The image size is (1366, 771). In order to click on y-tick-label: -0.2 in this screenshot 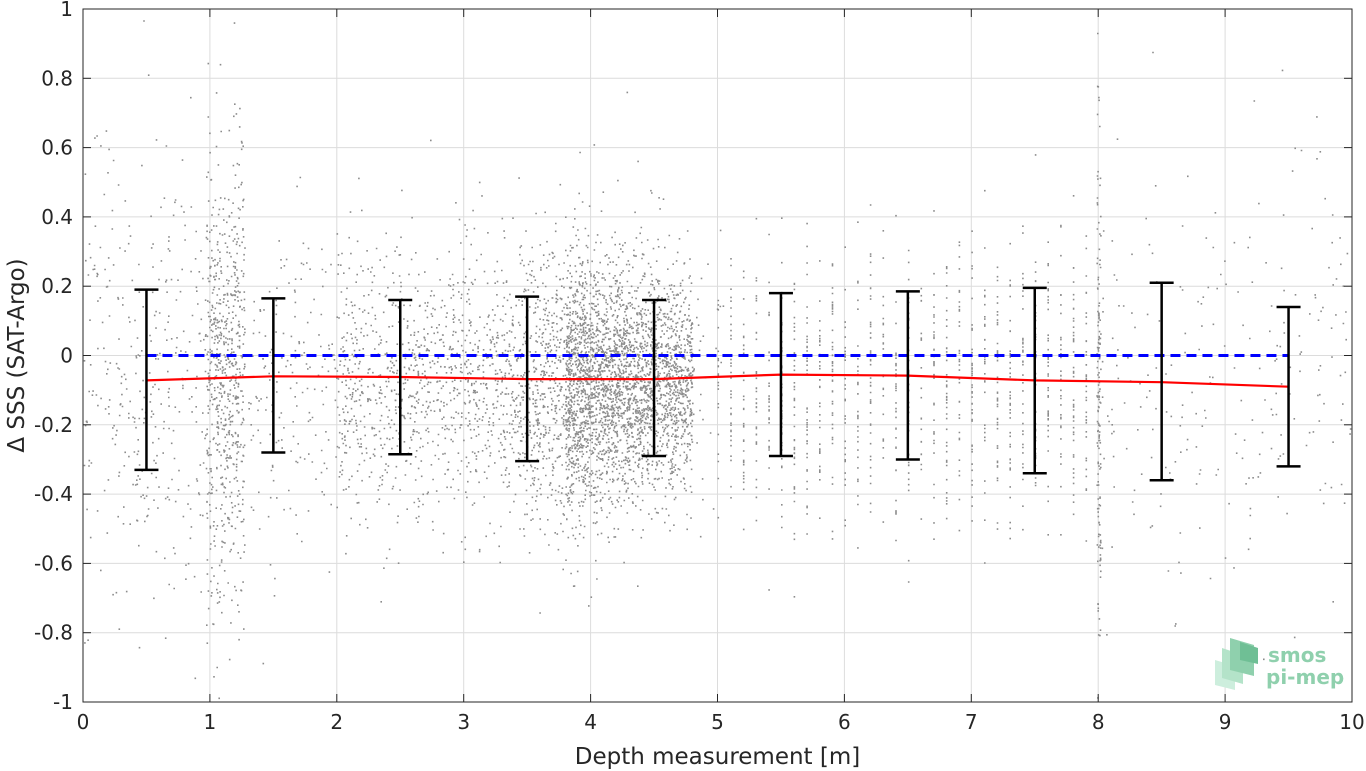, I will do `click(53, 425)`.